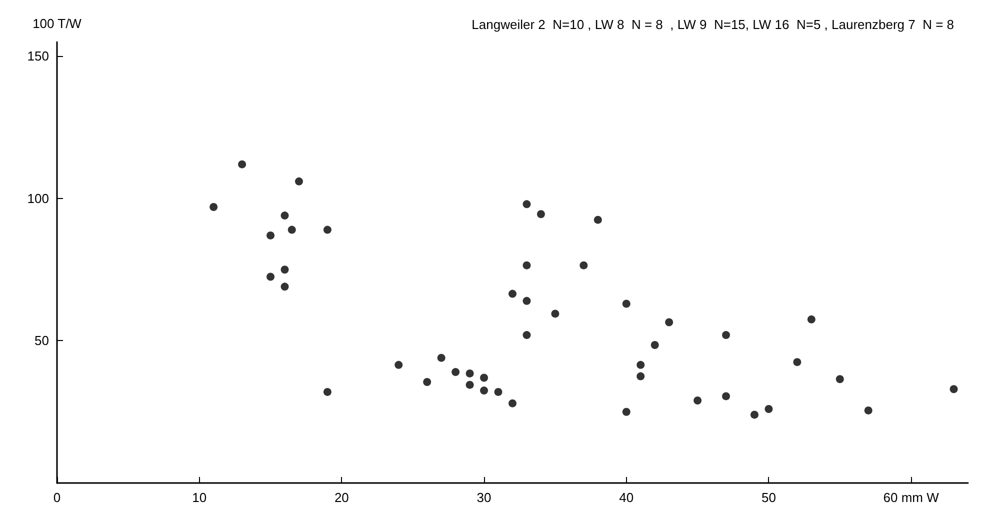 The width and height of the screenshot is (984, 510). Describe the element at coordinates (57, 23) in the screenshot. I see `y-axis-title: 100 T/W` at that location.